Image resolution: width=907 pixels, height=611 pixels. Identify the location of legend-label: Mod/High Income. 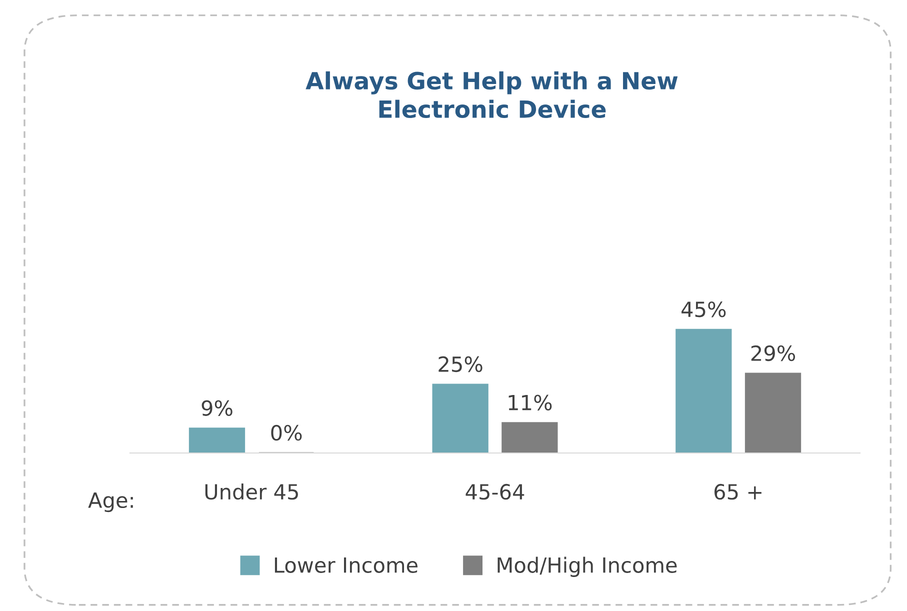
(587, 566).